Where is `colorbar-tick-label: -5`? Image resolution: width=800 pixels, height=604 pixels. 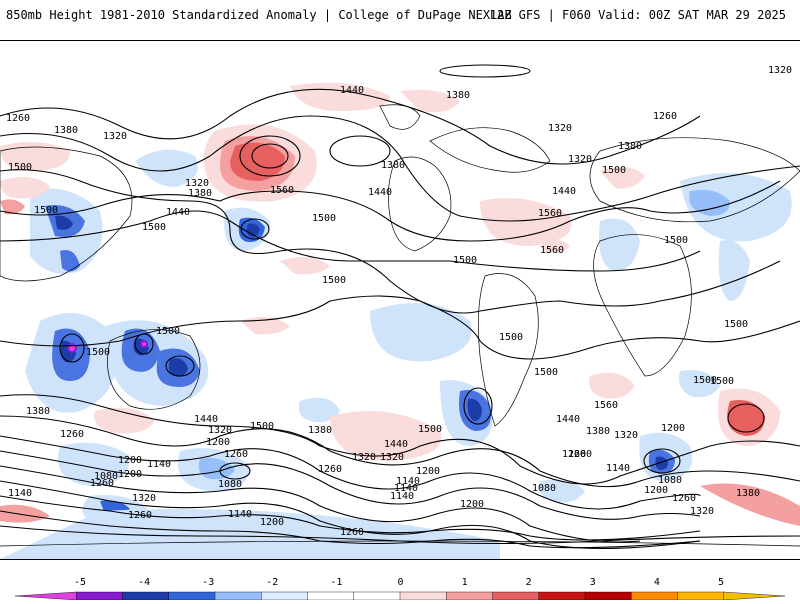 colorbar-tick-label: -5 is located at coordinates (80, 582).